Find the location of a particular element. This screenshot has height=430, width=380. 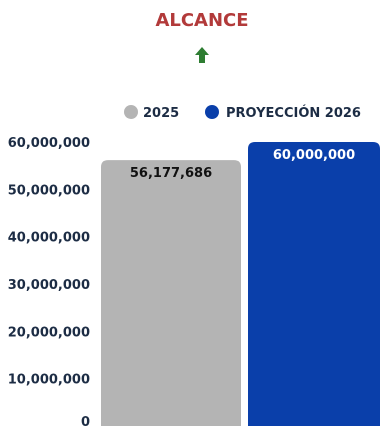

y-tick-label: 20,000,000 is located at coordinates (49, 332).